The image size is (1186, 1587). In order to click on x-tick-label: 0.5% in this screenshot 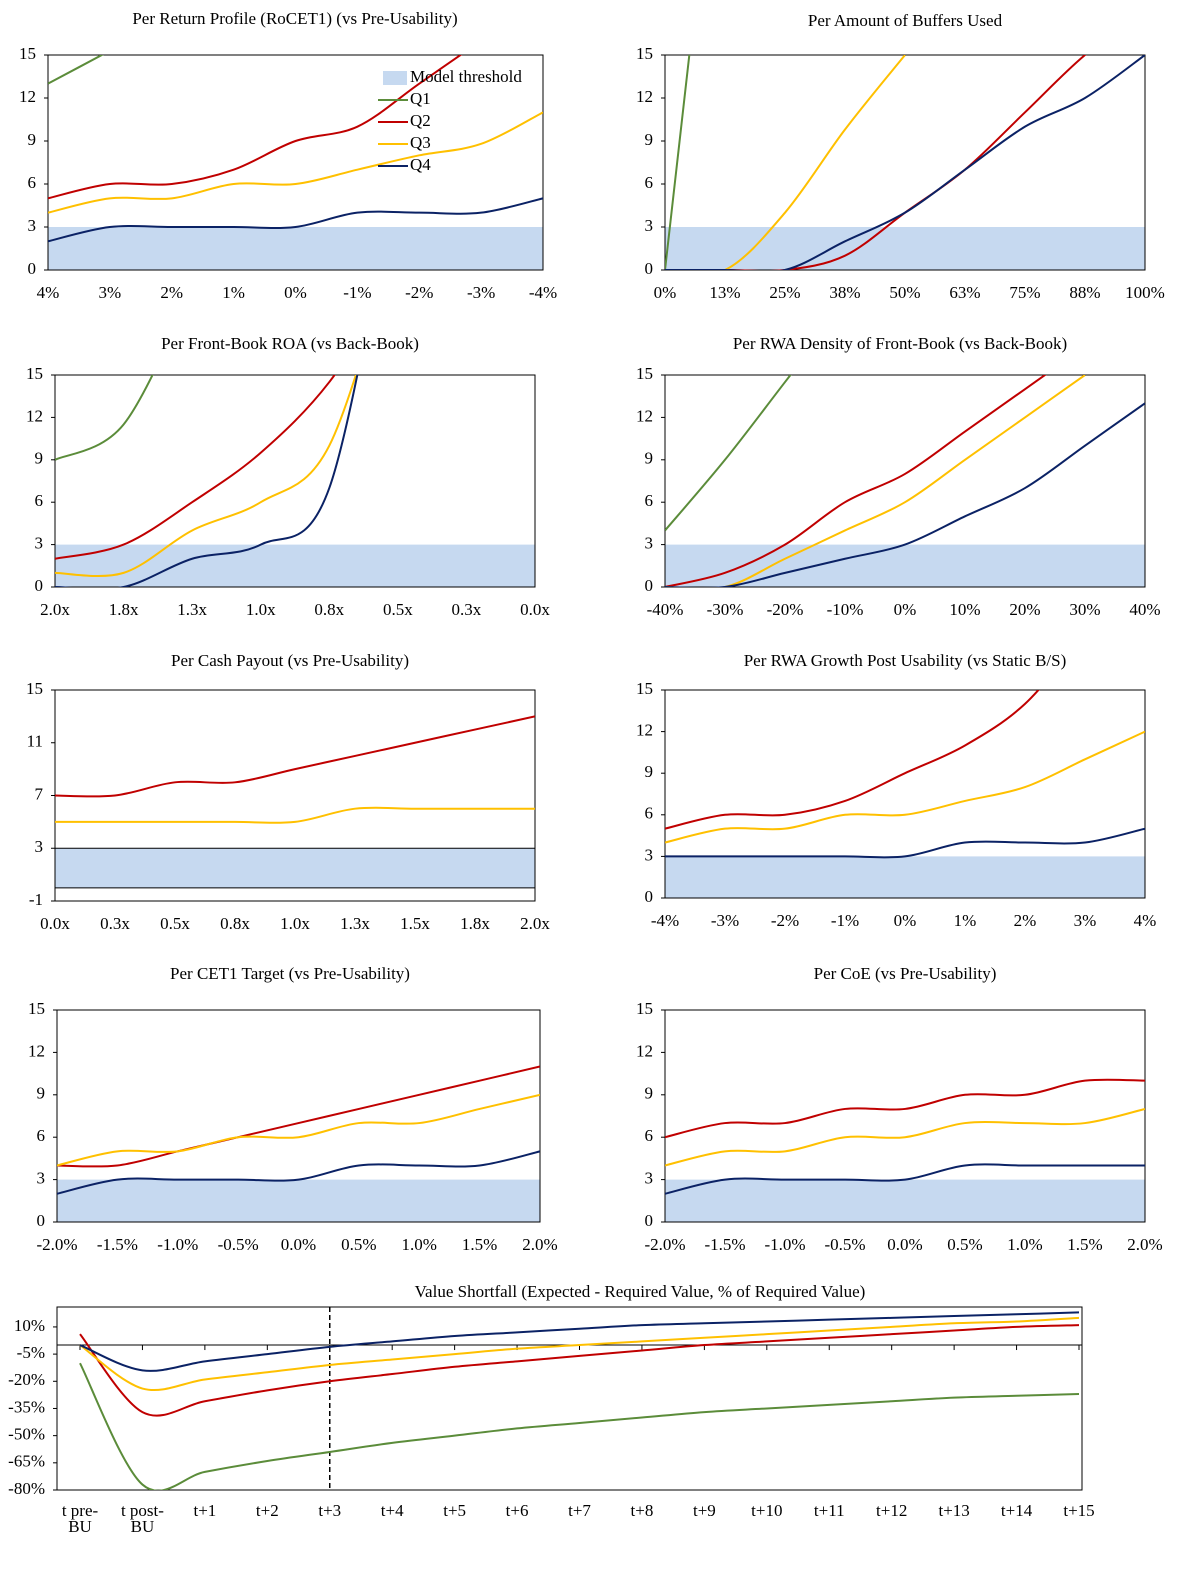, I will do `click(358, 1244)`.